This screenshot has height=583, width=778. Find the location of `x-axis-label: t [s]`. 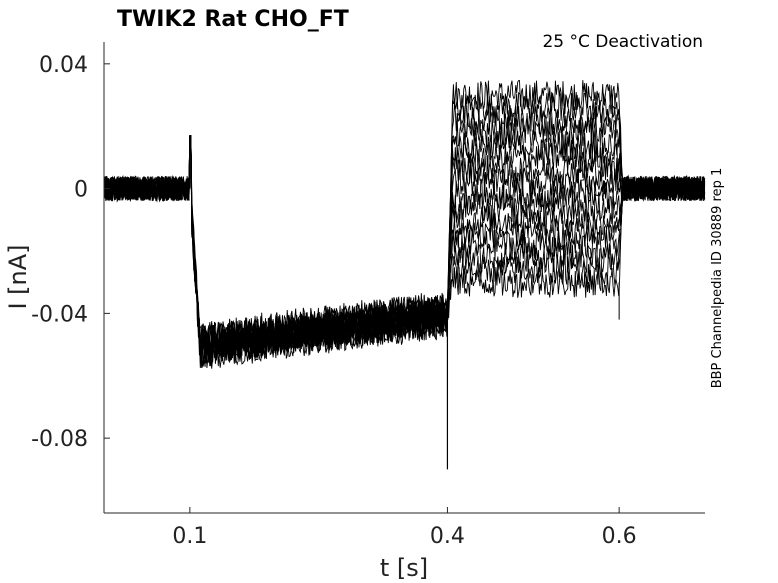

x-axis-label: t [s] is located at coordinates (404, 568).